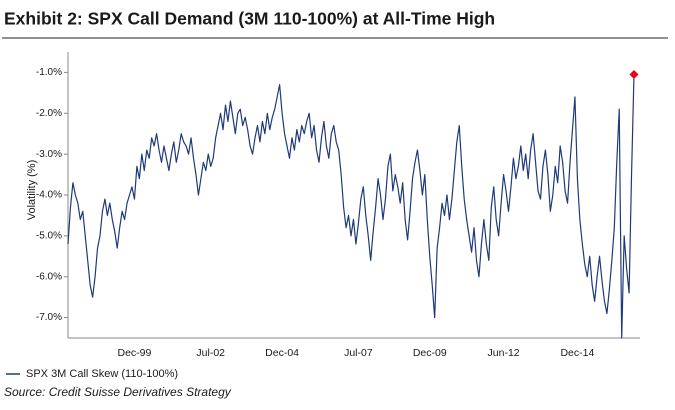 The image size is (675, 410). Describe the element at coordinates (49, 154) in the screenshot. I see `y-tick-label: -3.0%` at that location.